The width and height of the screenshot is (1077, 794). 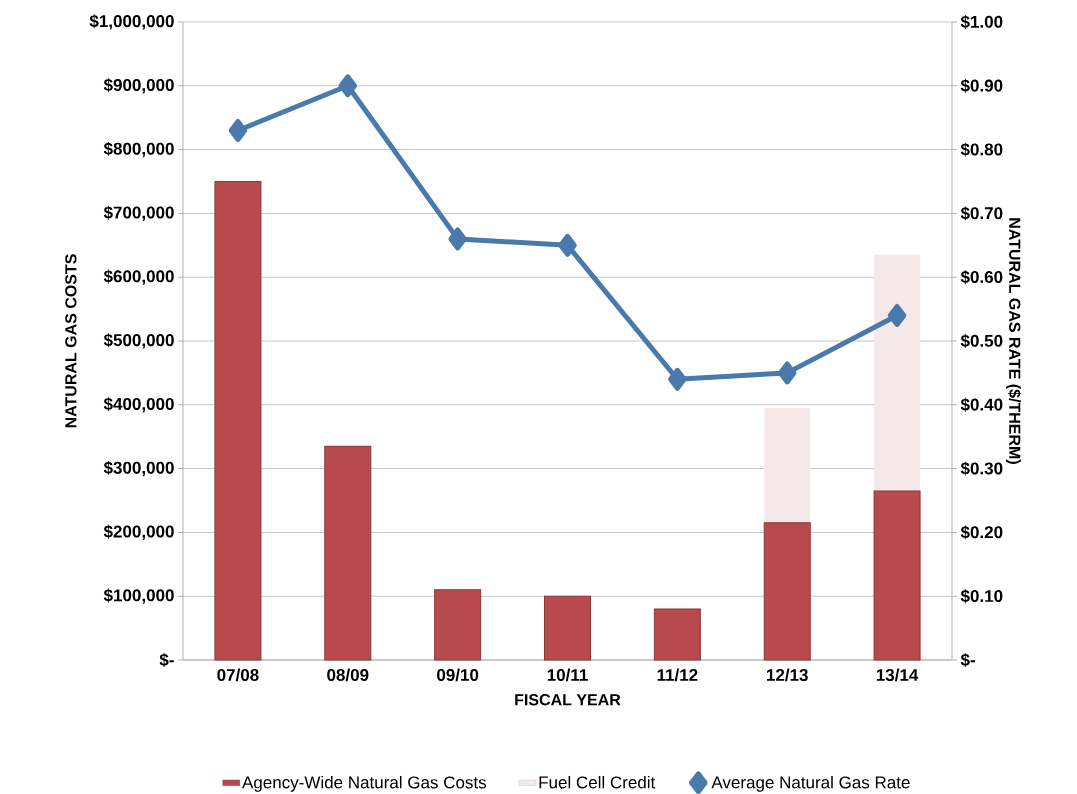 What do you see at coordinates (138, 86) in the screenshot?
I see `y-tick-label: $900,000` at bounding box center [138, 86].